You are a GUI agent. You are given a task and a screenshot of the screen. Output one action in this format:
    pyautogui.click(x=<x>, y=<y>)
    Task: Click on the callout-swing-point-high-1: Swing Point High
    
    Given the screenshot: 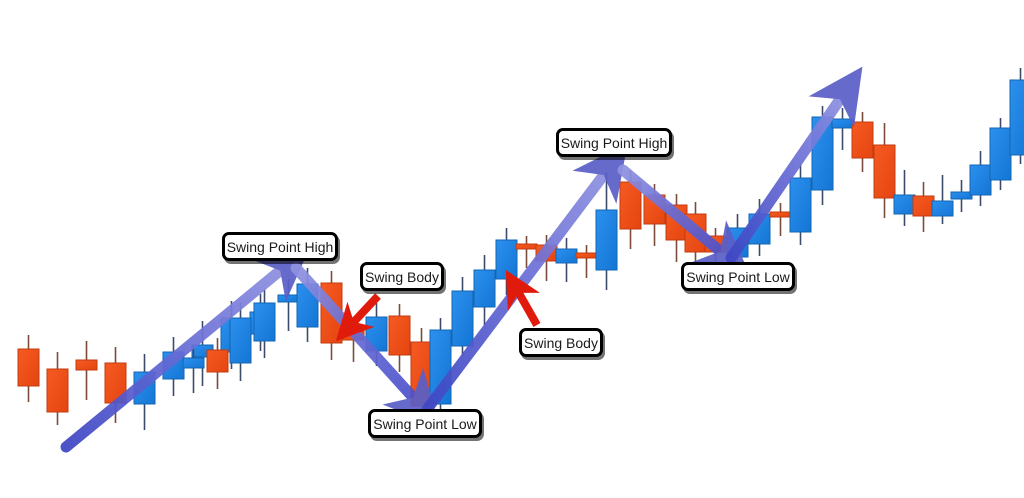 What is the action you would take?
    pyautogui.click(x=280, y=246)
    